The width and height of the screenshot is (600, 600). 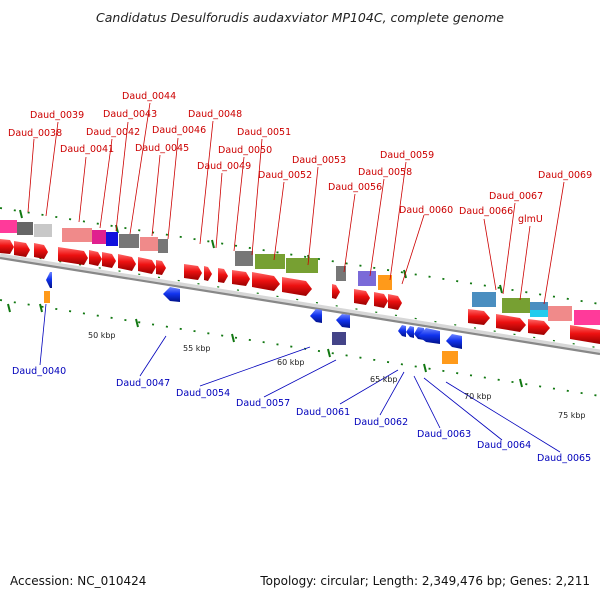 I want to click on reverse-category-boxes, so click(x=251, y=327).